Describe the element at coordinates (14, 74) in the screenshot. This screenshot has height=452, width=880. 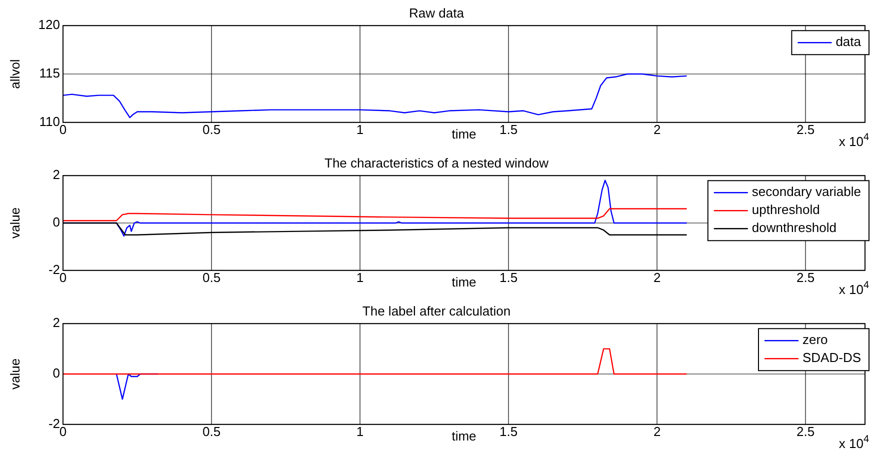
I see `y-axis-title: allvol` at that location.